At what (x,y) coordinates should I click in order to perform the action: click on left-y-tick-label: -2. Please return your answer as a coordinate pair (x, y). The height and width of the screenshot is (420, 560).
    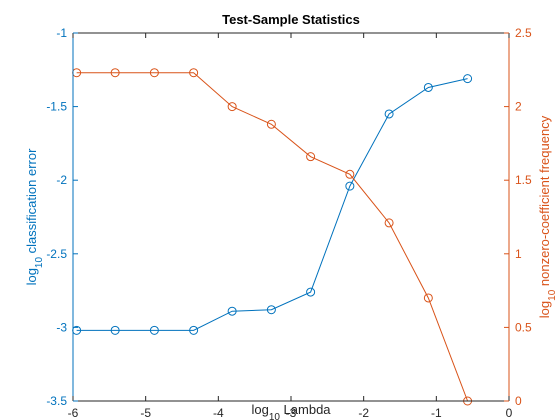
    Looking at the image, I should click on (61, 180).